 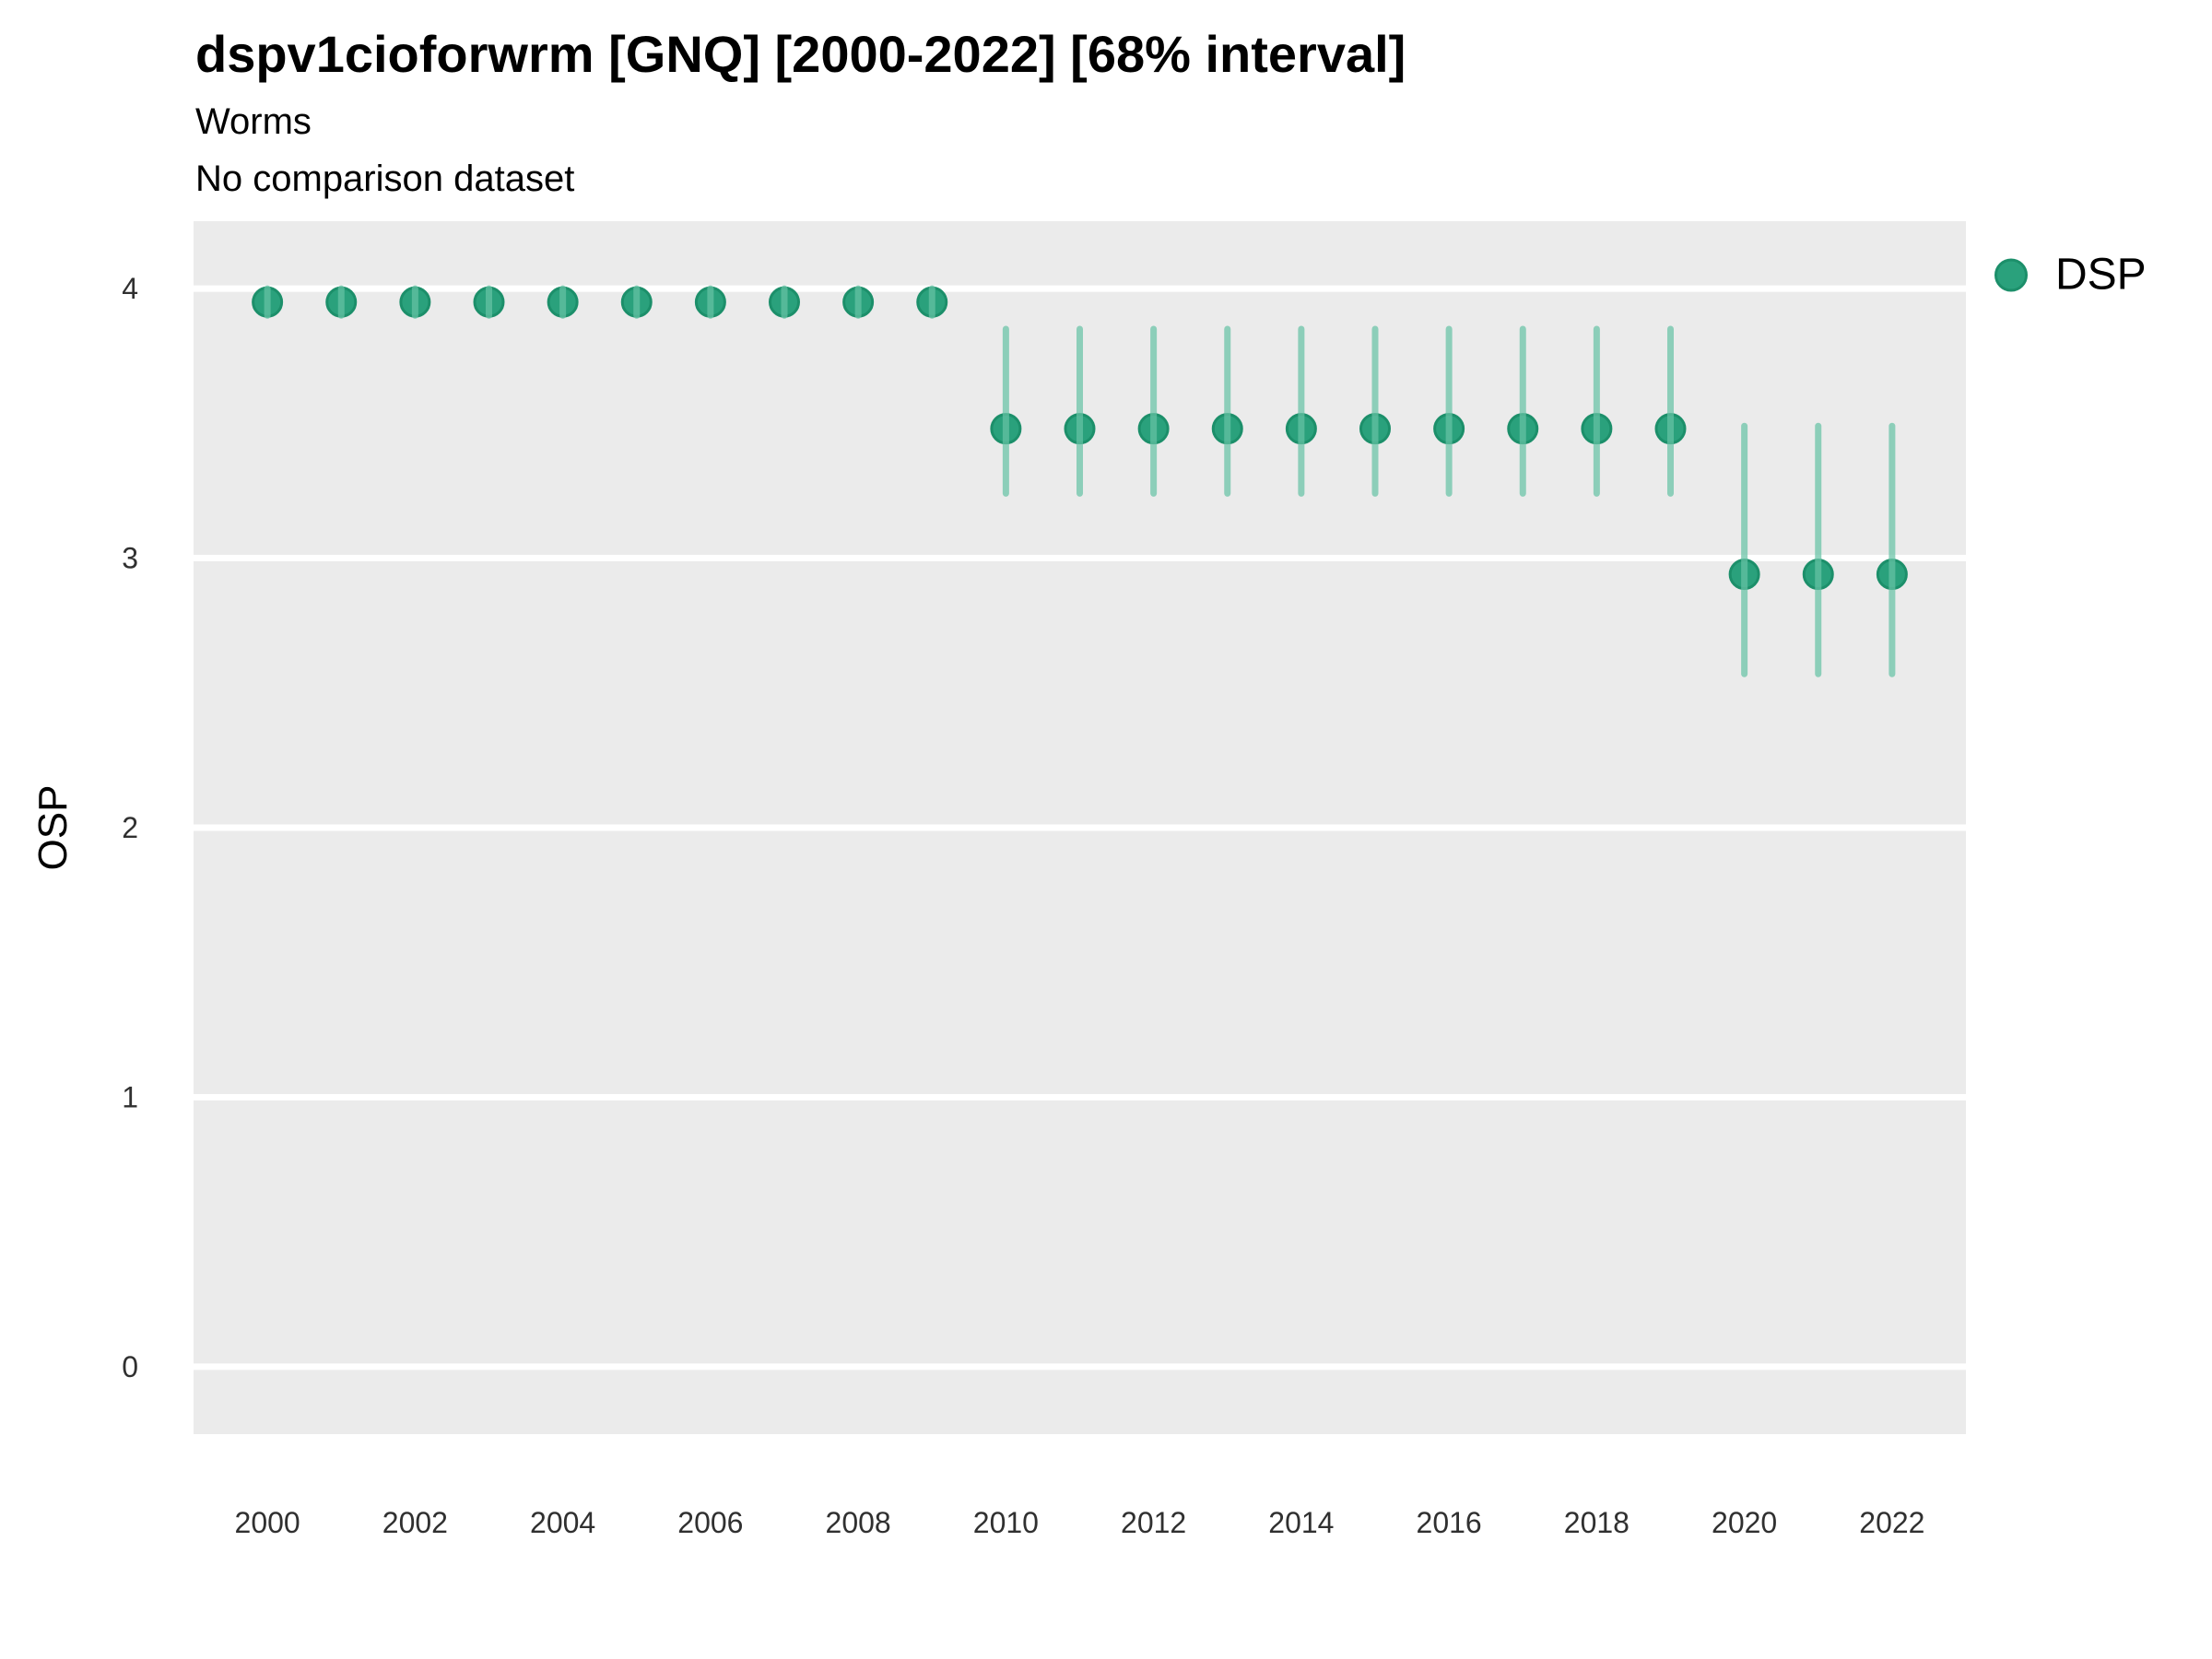 What do you see at coordinates (130, 1366) in the screenshot?
I see `y-tick-label-0: 0` at bounding box center [130, 1366].